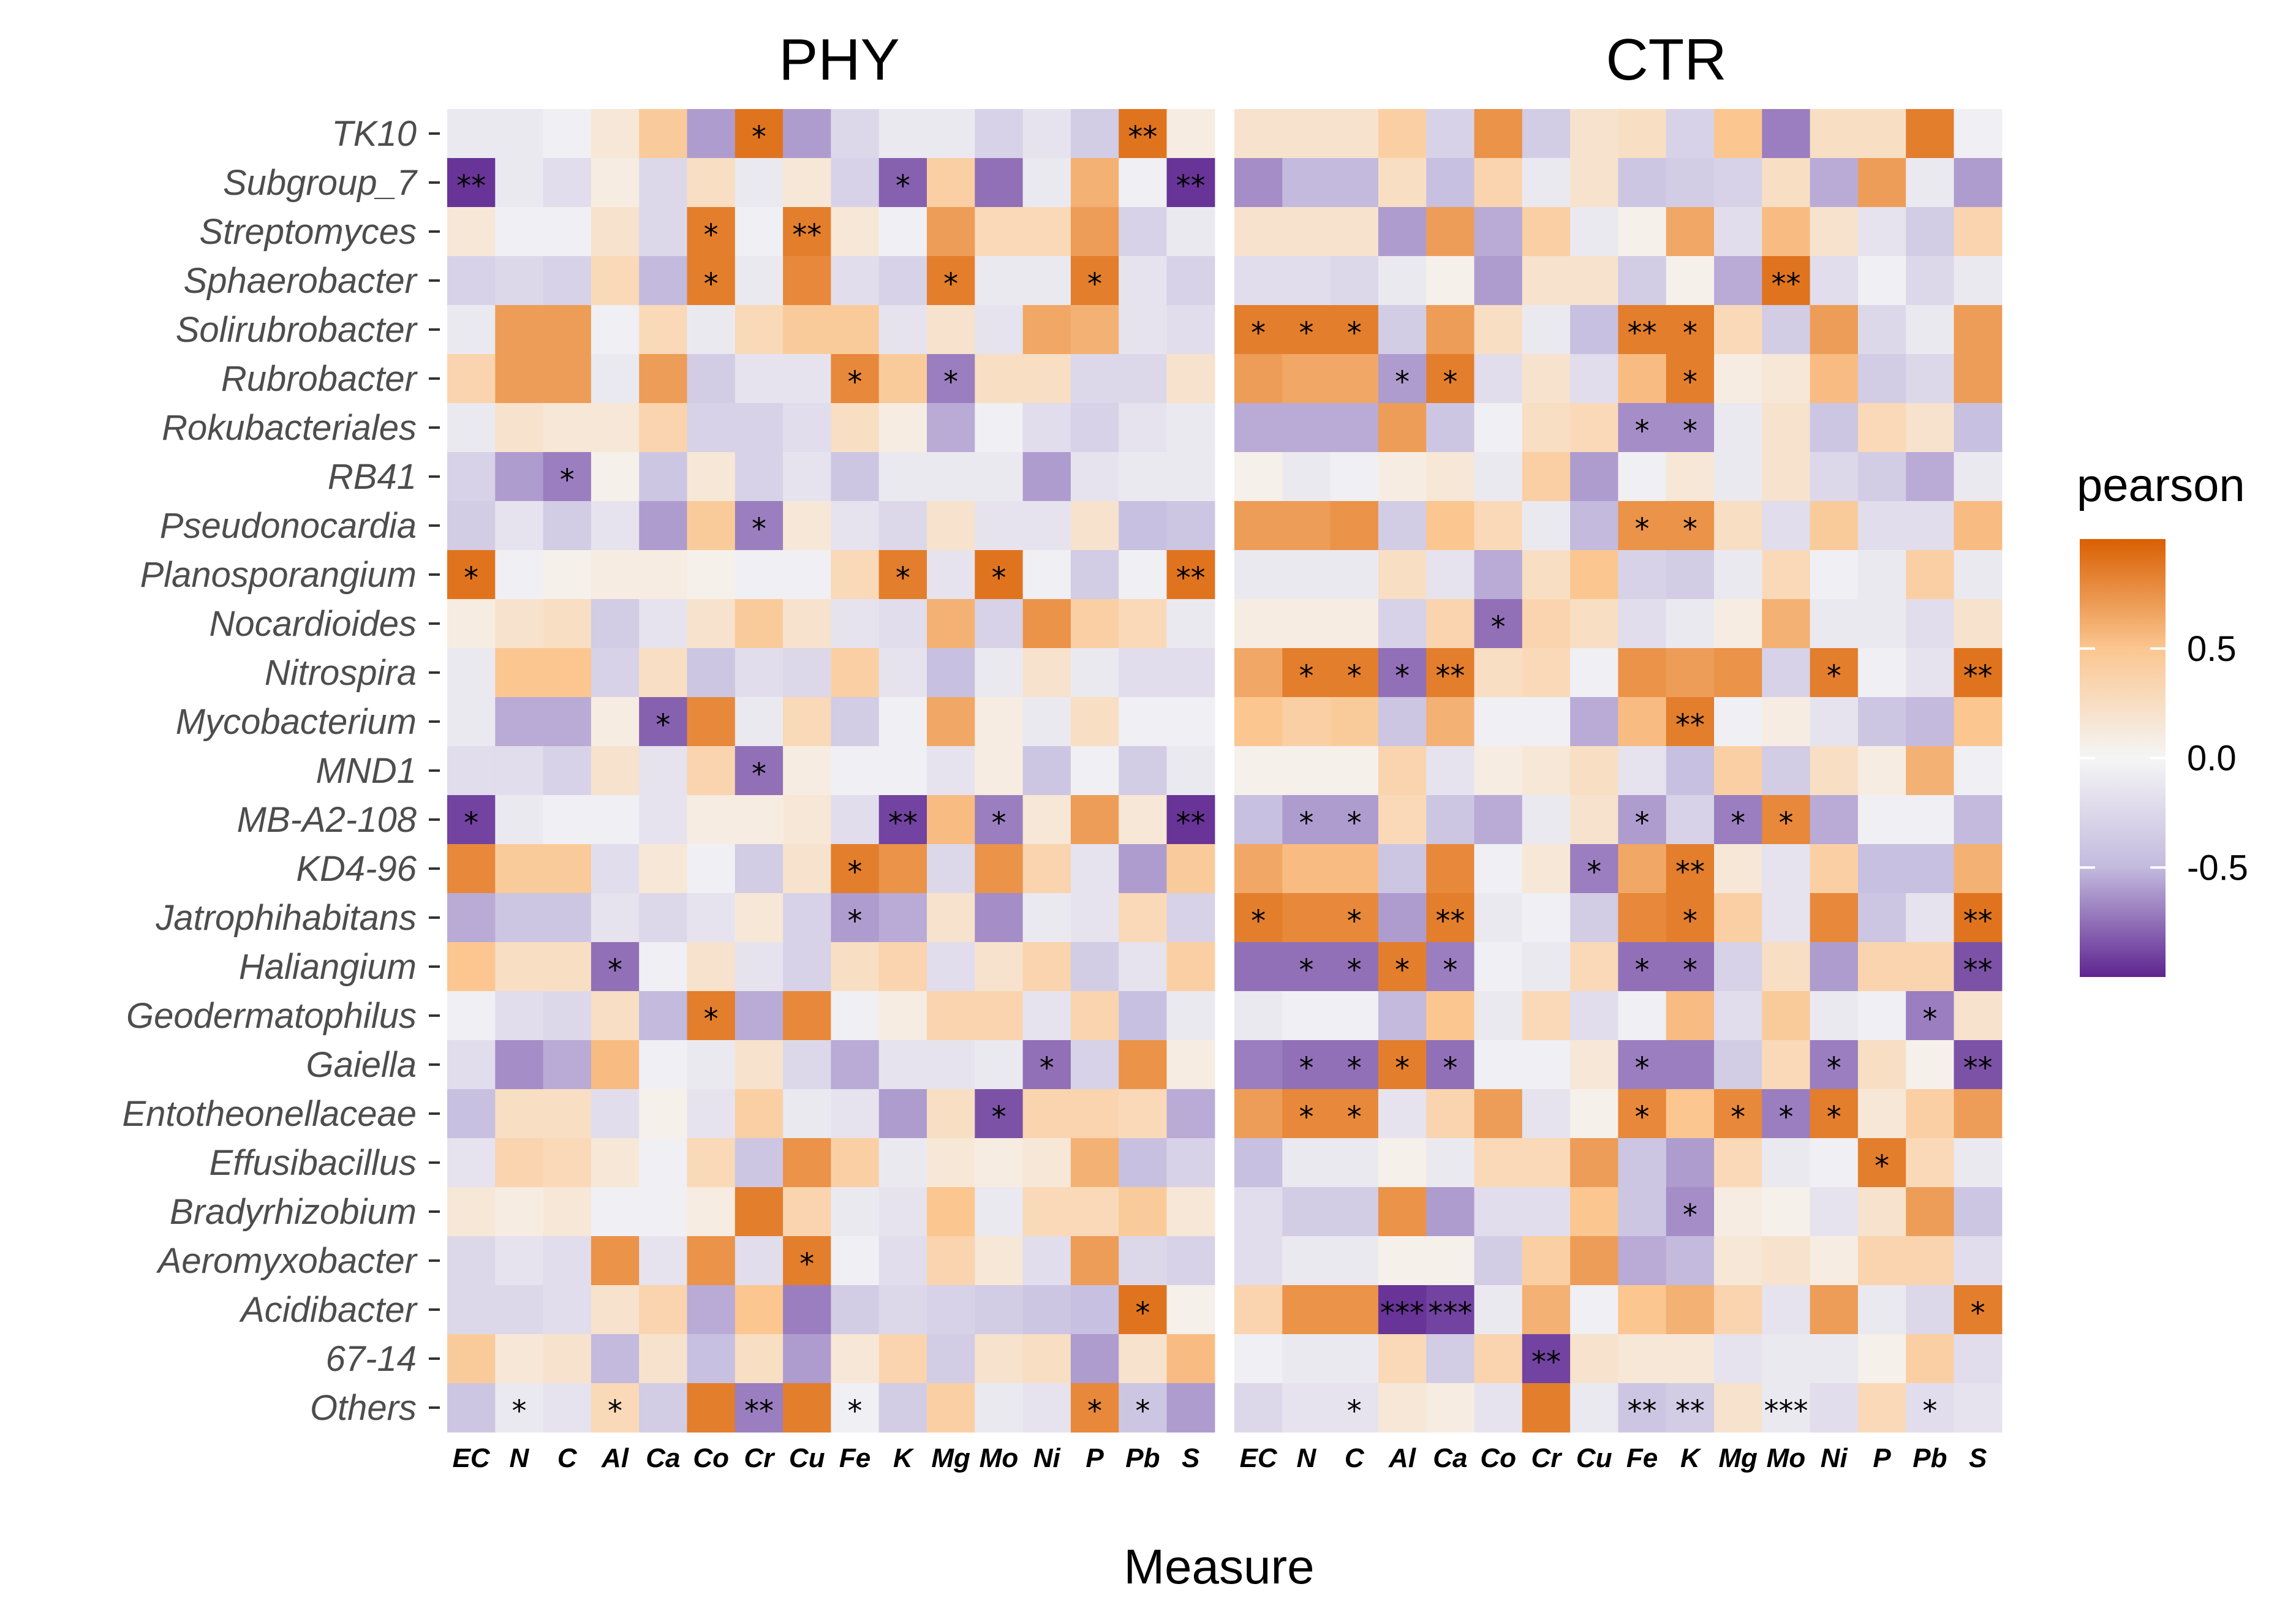 This screenshot has height=1611, width=2296. What do you see at coordinates (371, 1359) in the screenshot?
I see `y-tick-label: 67-14` at bounding box center [371, 1359].